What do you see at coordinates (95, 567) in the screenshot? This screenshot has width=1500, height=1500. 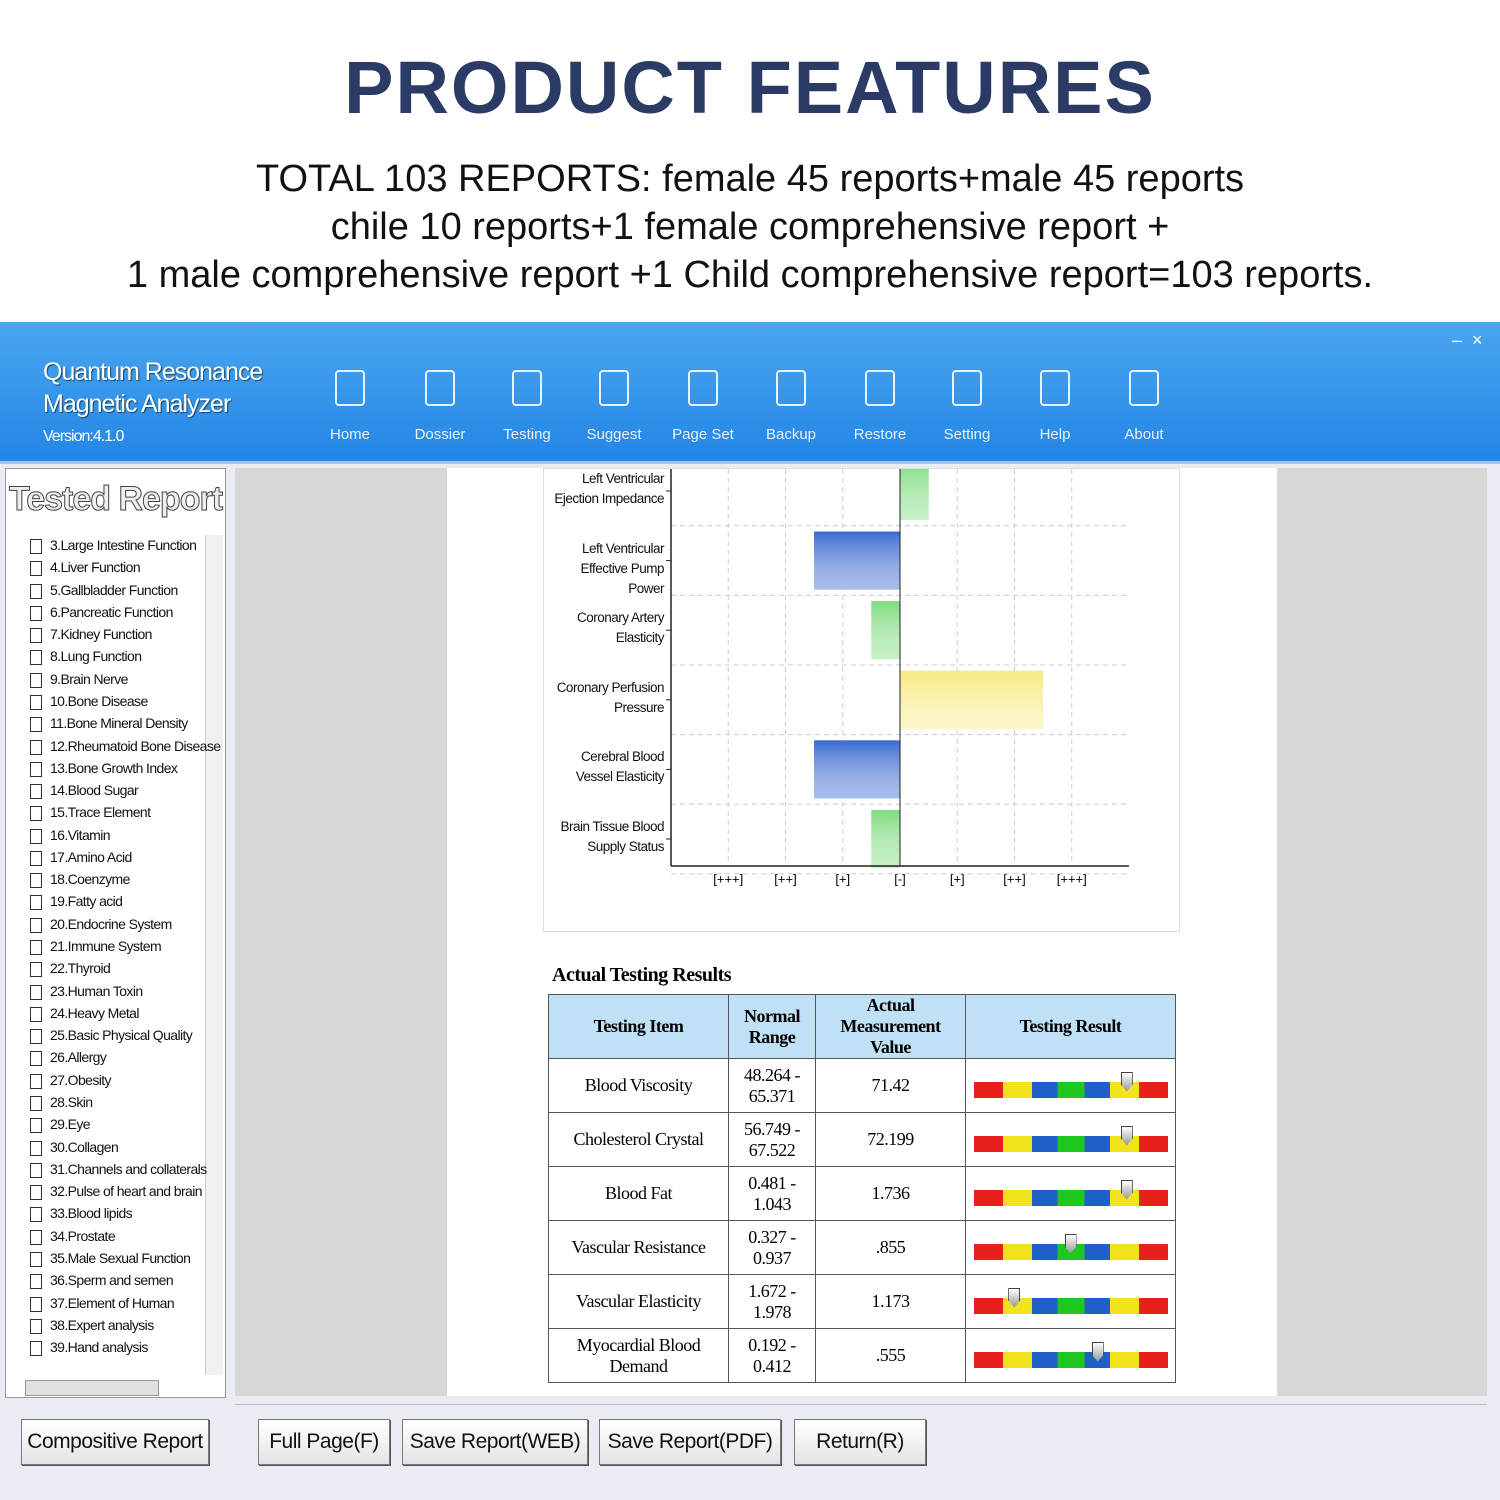 I see `report-item: 4.Liver Function` at bounding box center [95, 567].